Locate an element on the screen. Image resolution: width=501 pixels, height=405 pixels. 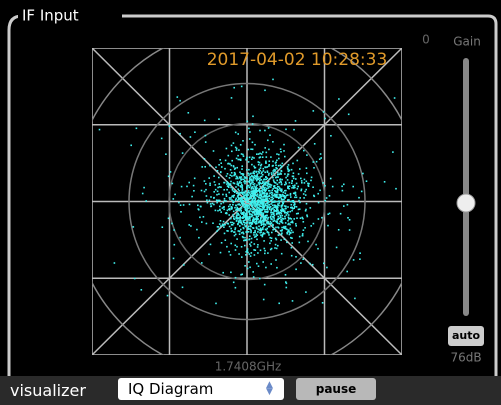
auto-button-label: auto is located at coordinates (466, 335).